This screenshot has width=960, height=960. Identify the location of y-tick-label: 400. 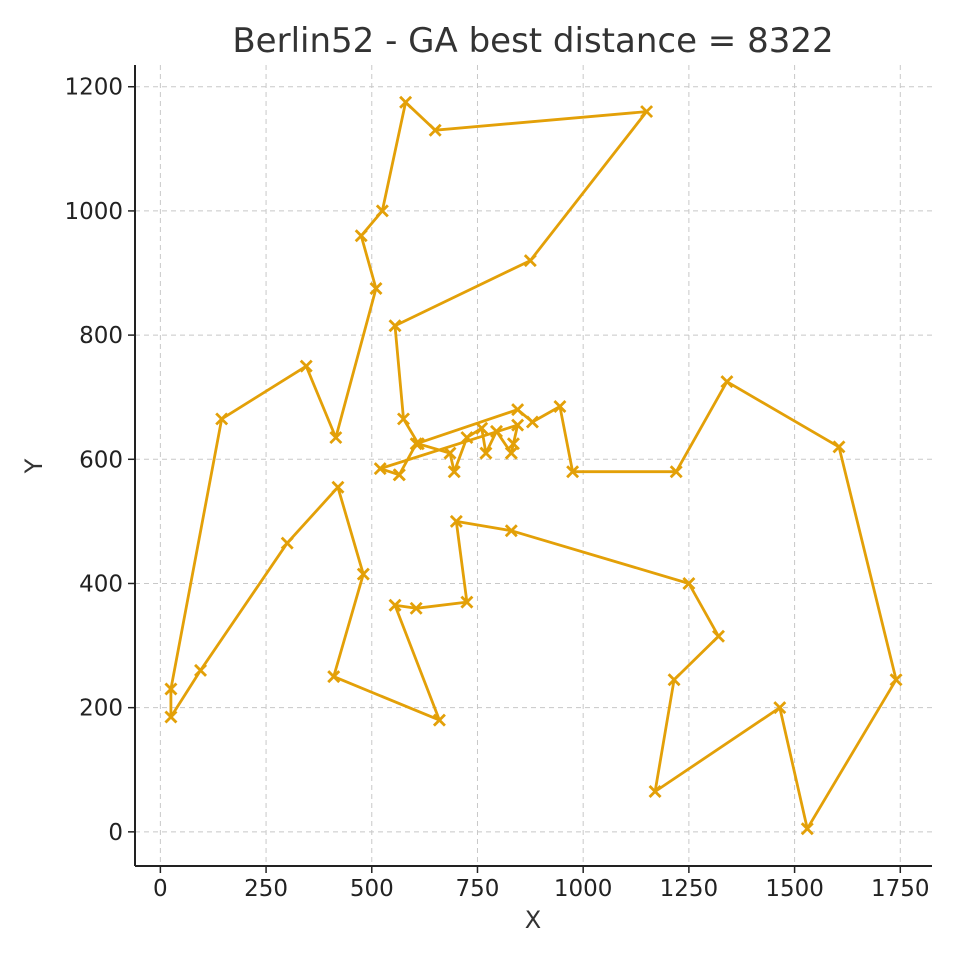
(101, 584).